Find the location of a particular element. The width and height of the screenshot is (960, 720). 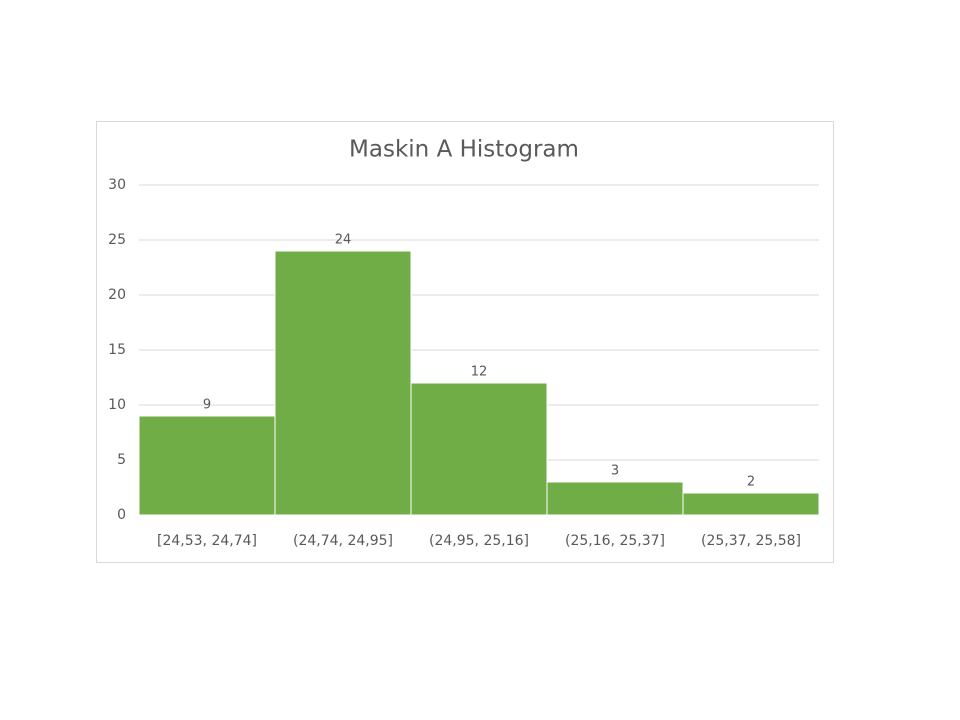

x-tick-label: (24,95, 25,16] is located at coordinates (479, 541).